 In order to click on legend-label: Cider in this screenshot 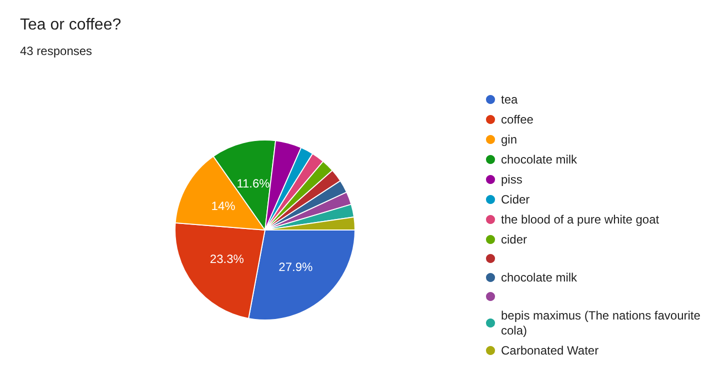, I will do `click(515, 199)`.